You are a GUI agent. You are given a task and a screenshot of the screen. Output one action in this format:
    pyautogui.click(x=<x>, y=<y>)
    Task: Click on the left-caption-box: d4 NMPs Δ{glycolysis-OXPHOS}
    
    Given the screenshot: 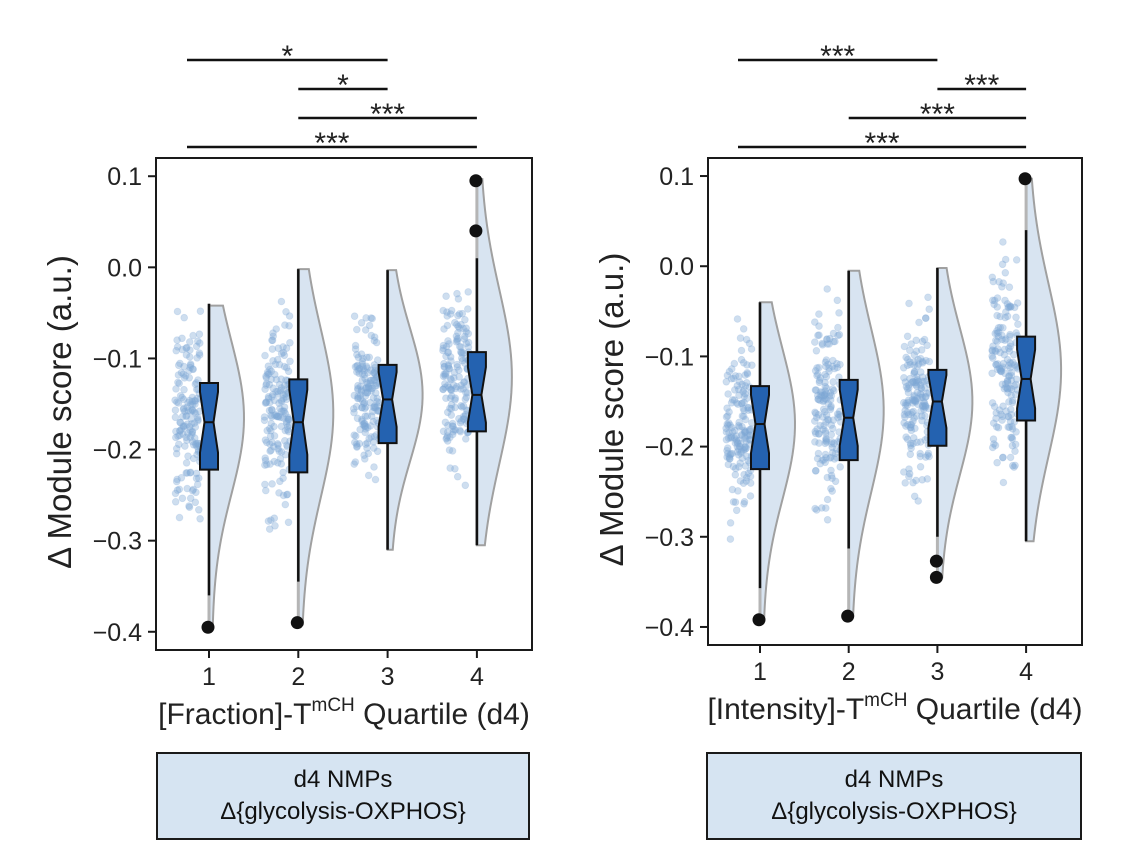 What is the action you would take?
    pyautogui.click(x=343, y=796)
    